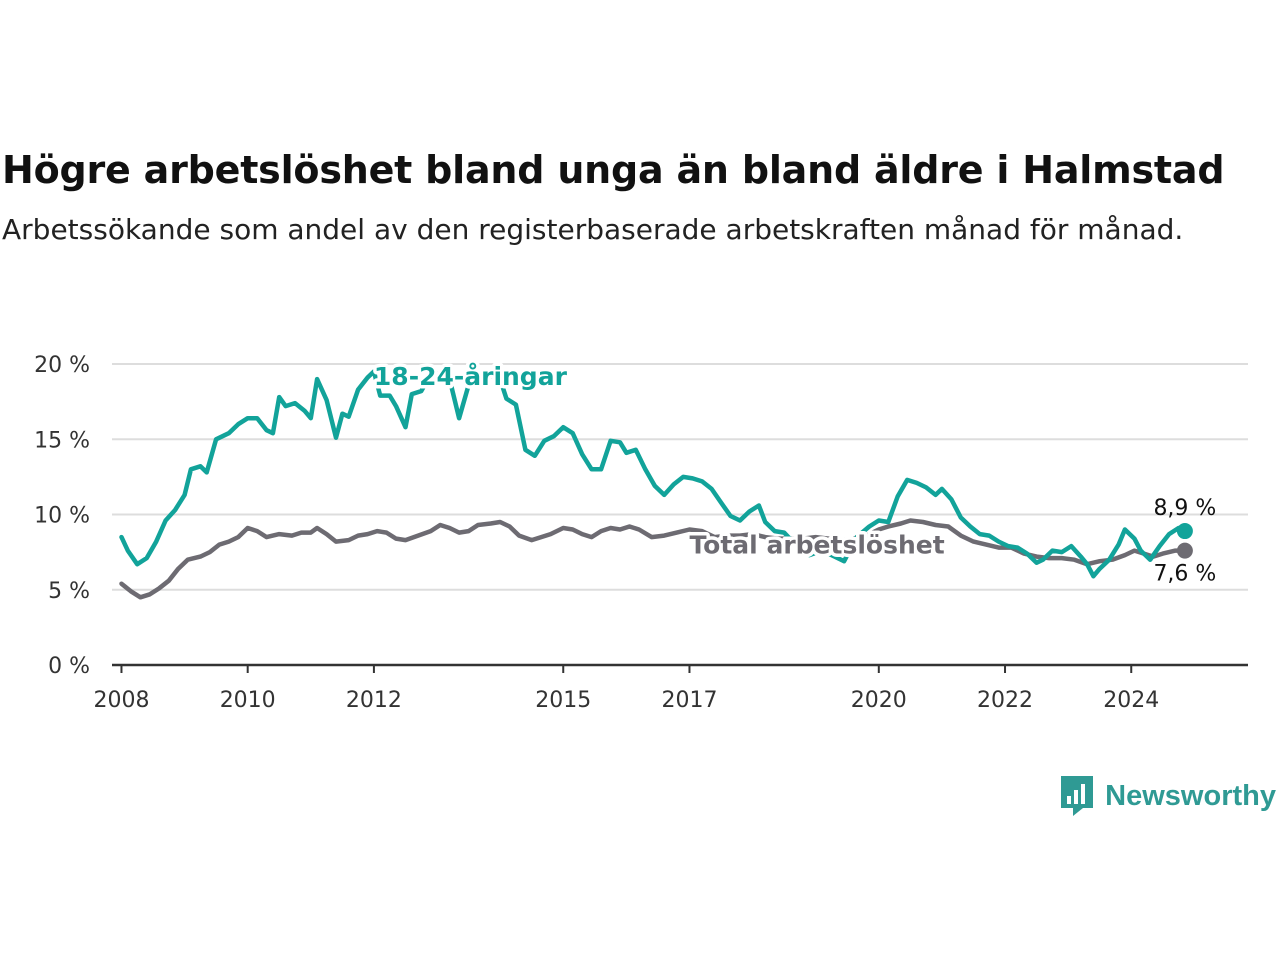 This screenshot has width=1280, height=960. What do you see at coordinates (563, 700) in the screenshot?
I see `x-tick-label: 2015` at bounding box center [563, 700].